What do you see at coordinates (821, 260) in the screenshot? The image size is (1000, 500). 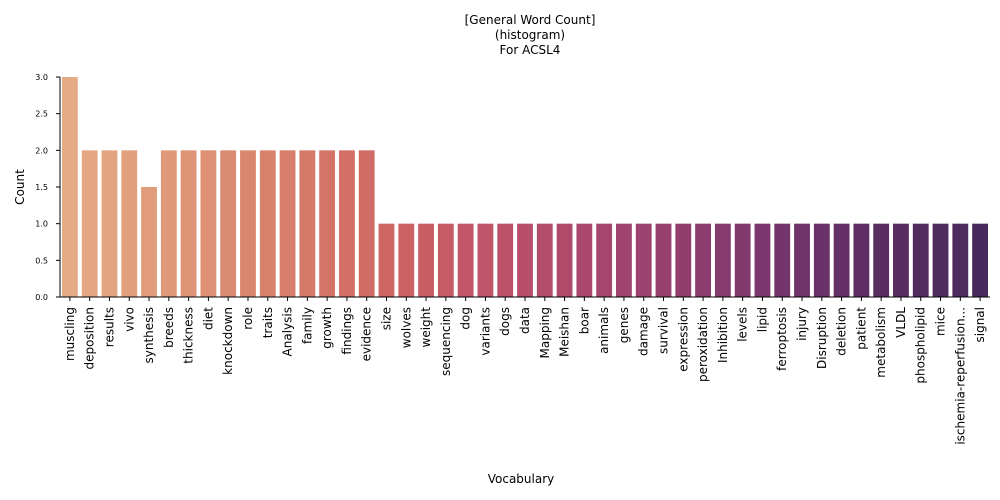 I see `bar-disruption` at bounding box center [821, 260].